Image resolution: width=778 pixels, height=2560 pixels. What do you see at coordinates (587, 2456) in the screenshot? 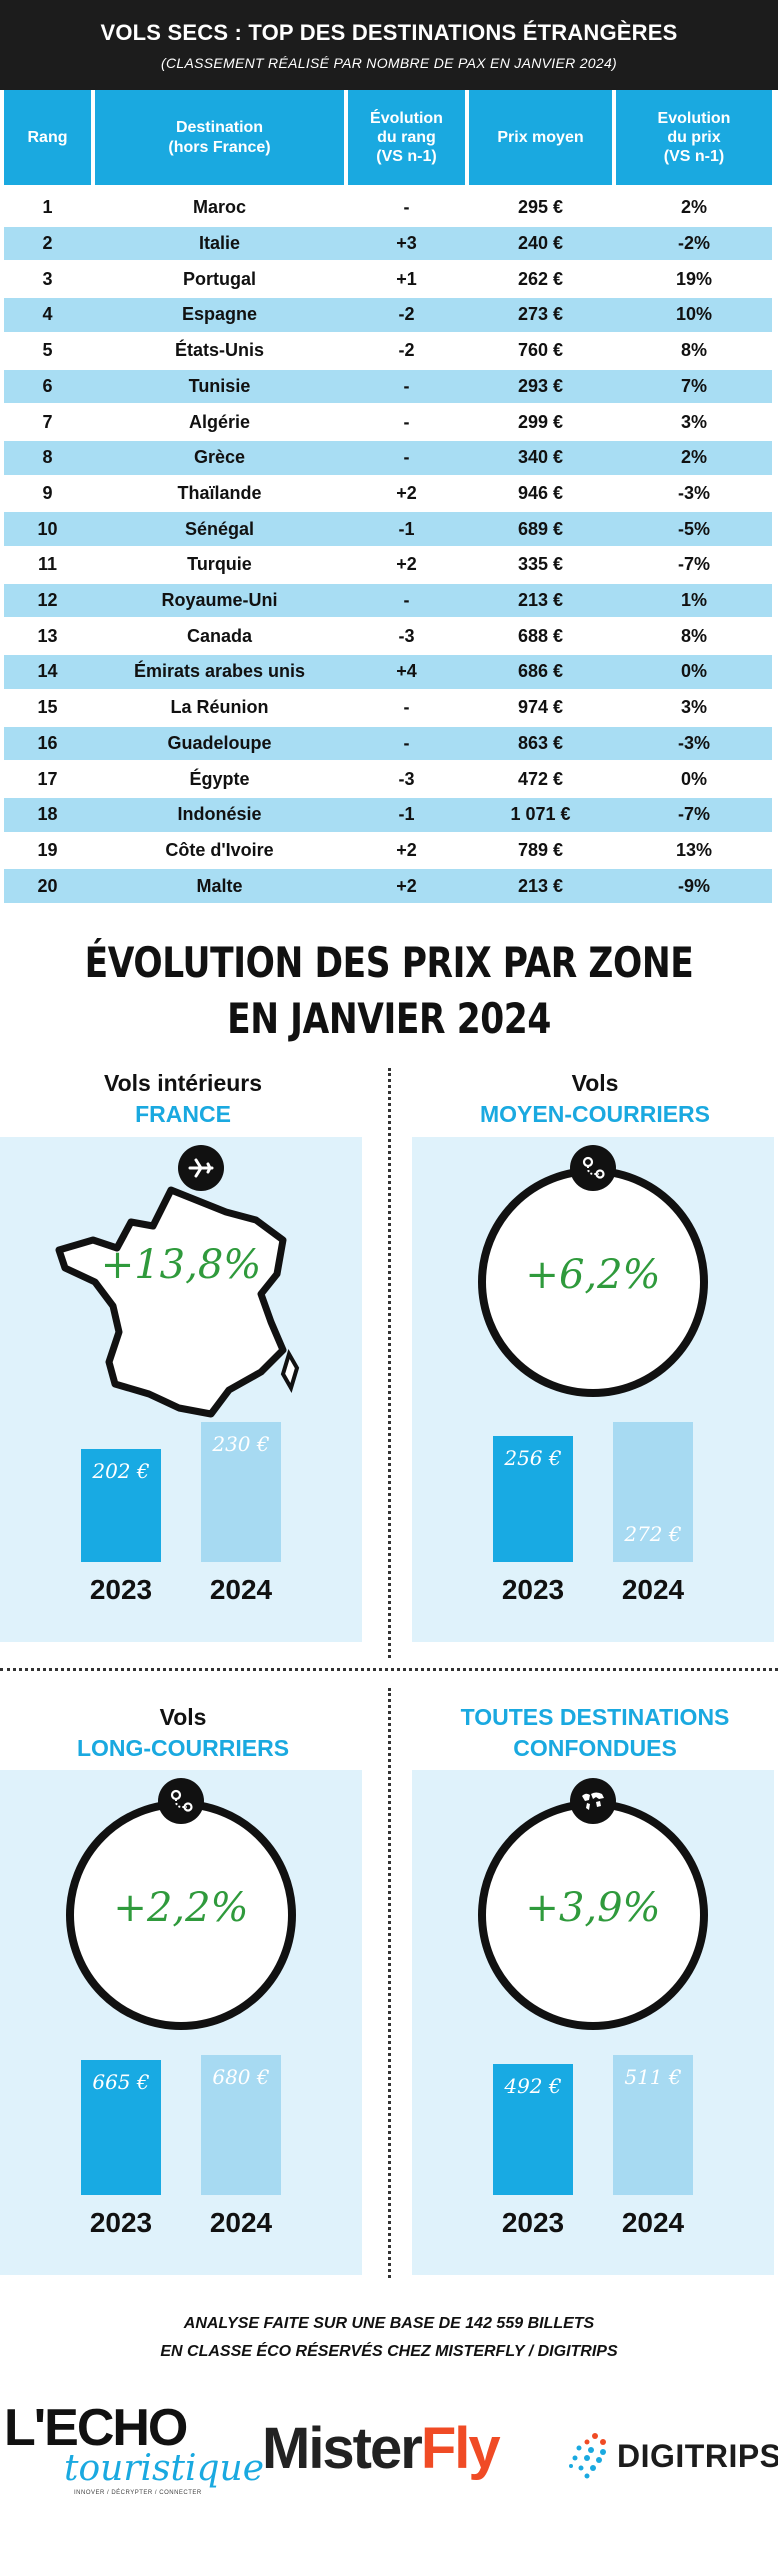
I see `digitrips-dots-icon` at bounding box center [587, 2456].